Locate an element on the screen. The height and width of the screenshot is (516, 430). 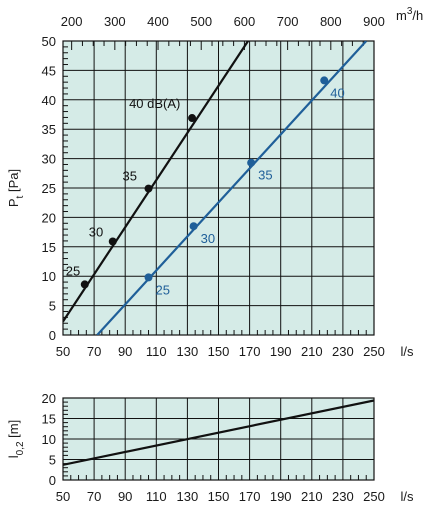
y-tick-label: 25 is located at coordinates (49, 188).